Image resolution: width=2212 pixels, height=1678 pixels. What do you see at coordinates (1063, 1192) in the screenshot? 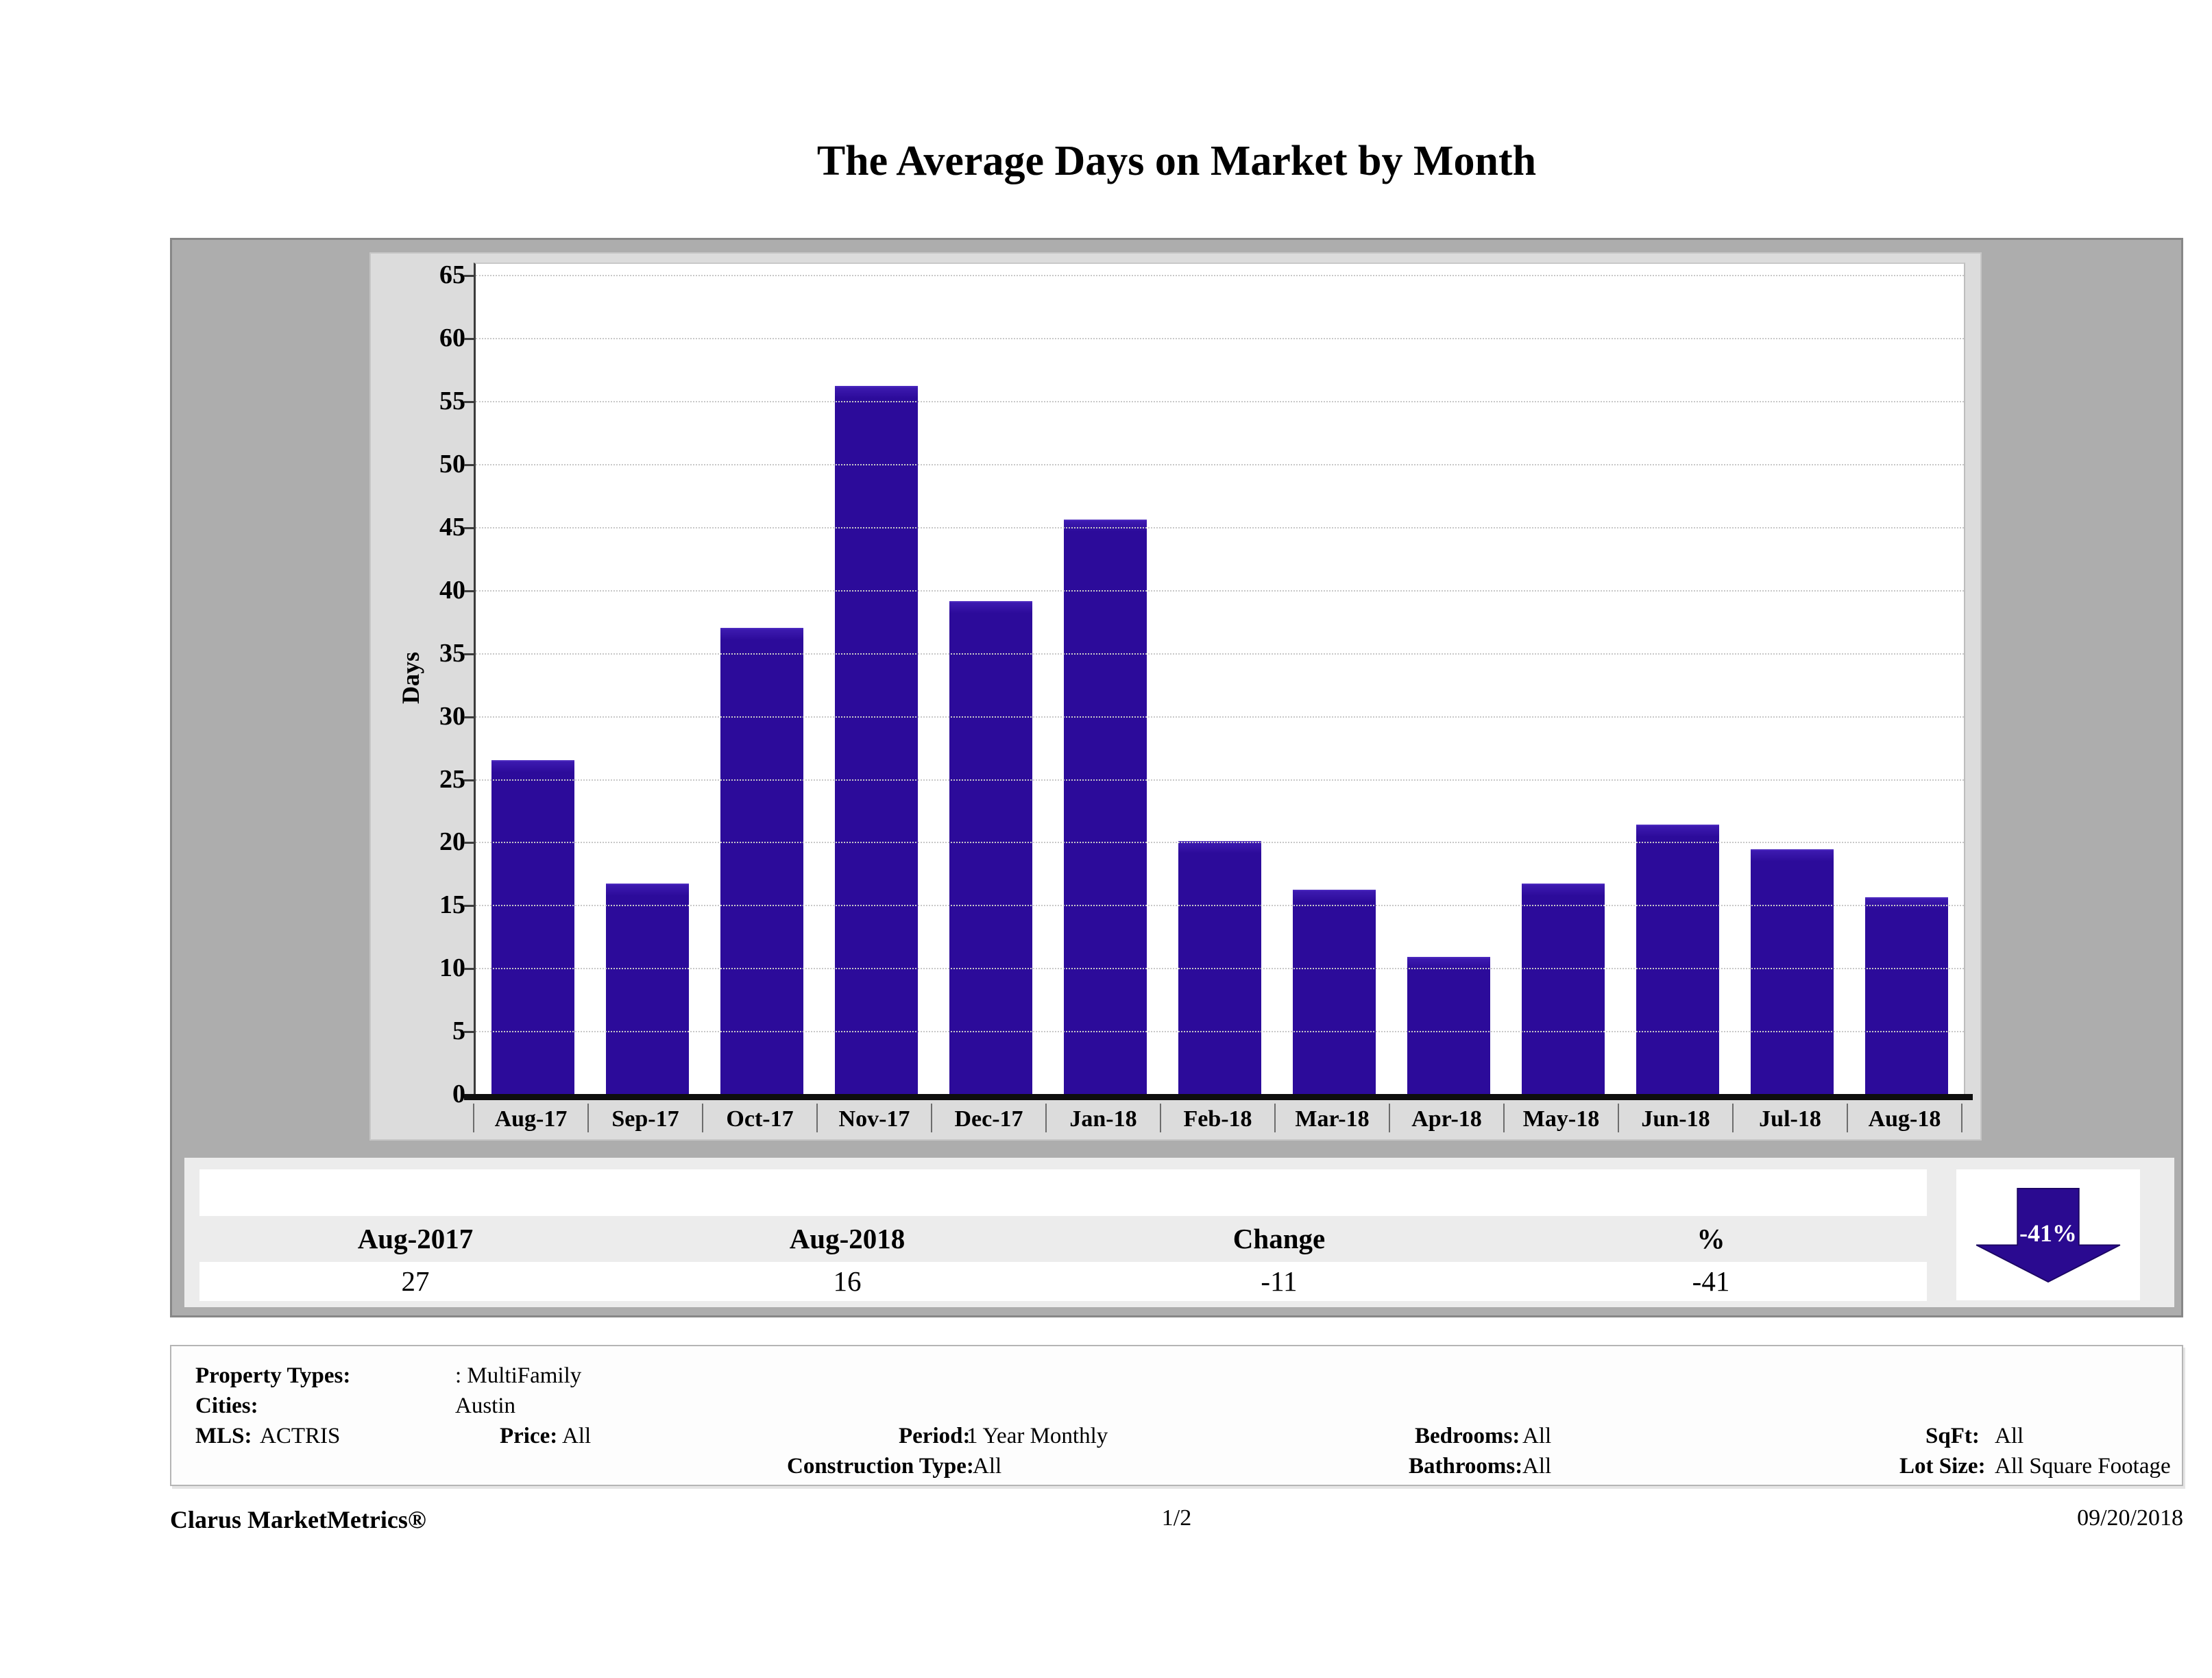
I see `summary-blank-row` at bounding box center [1063, 1192].